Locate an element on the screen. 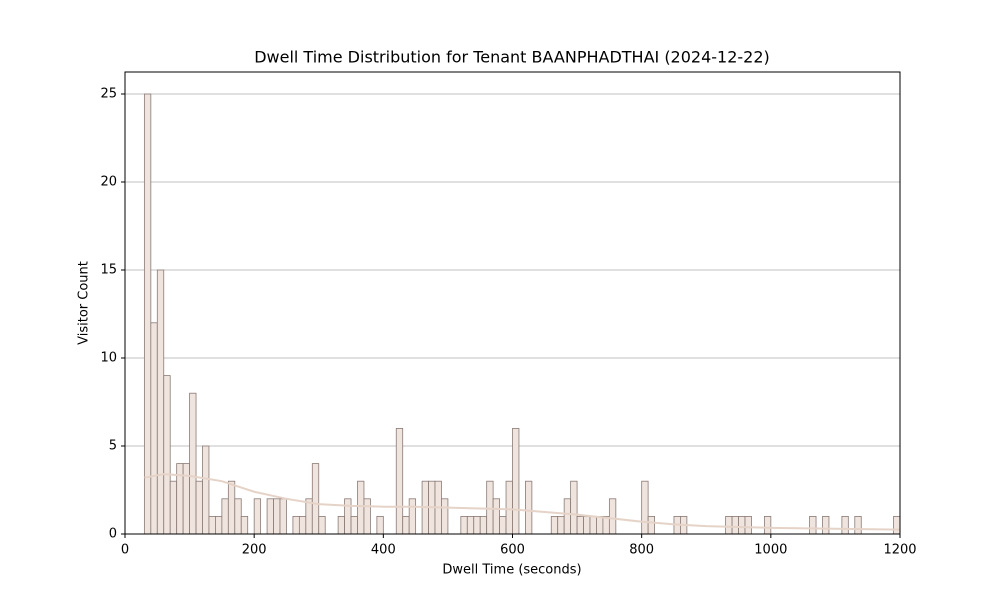  y-tick-label: 15 is located at coordinates (108, 270).